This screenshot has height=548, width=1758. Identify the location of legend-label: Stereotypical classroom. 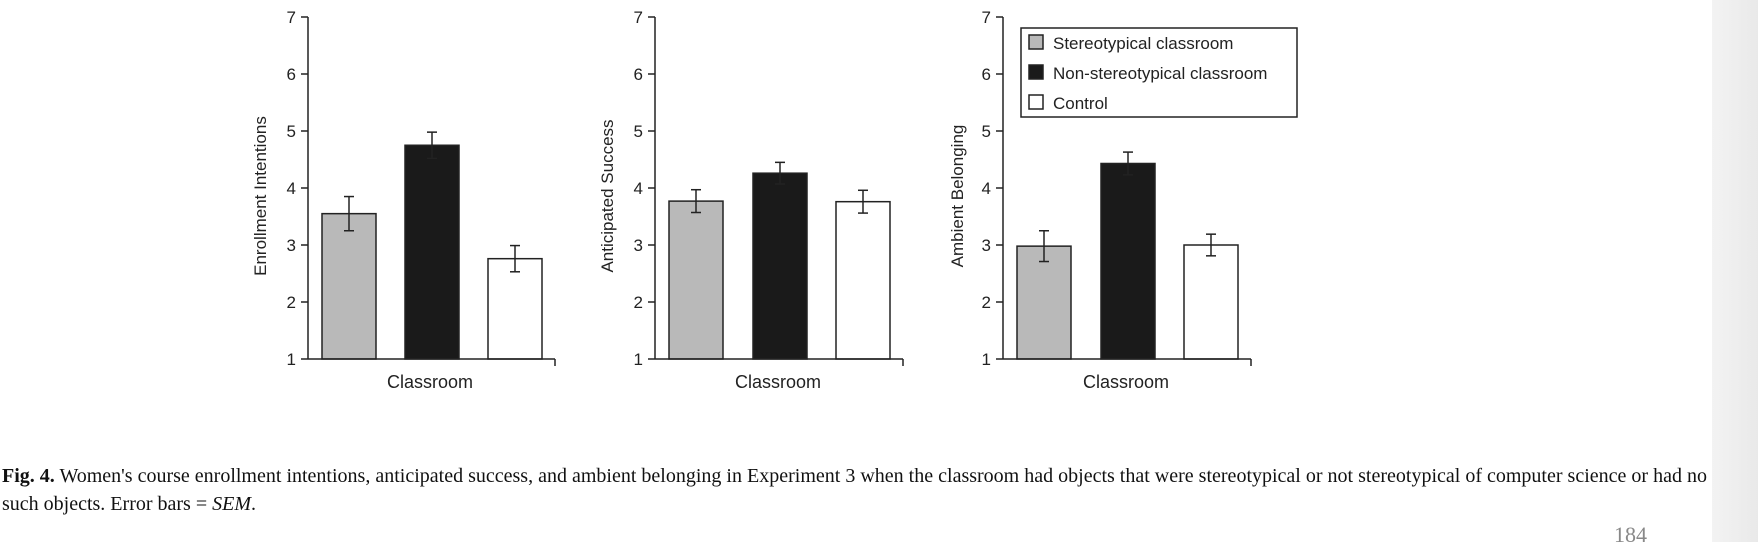
(1143, 43).